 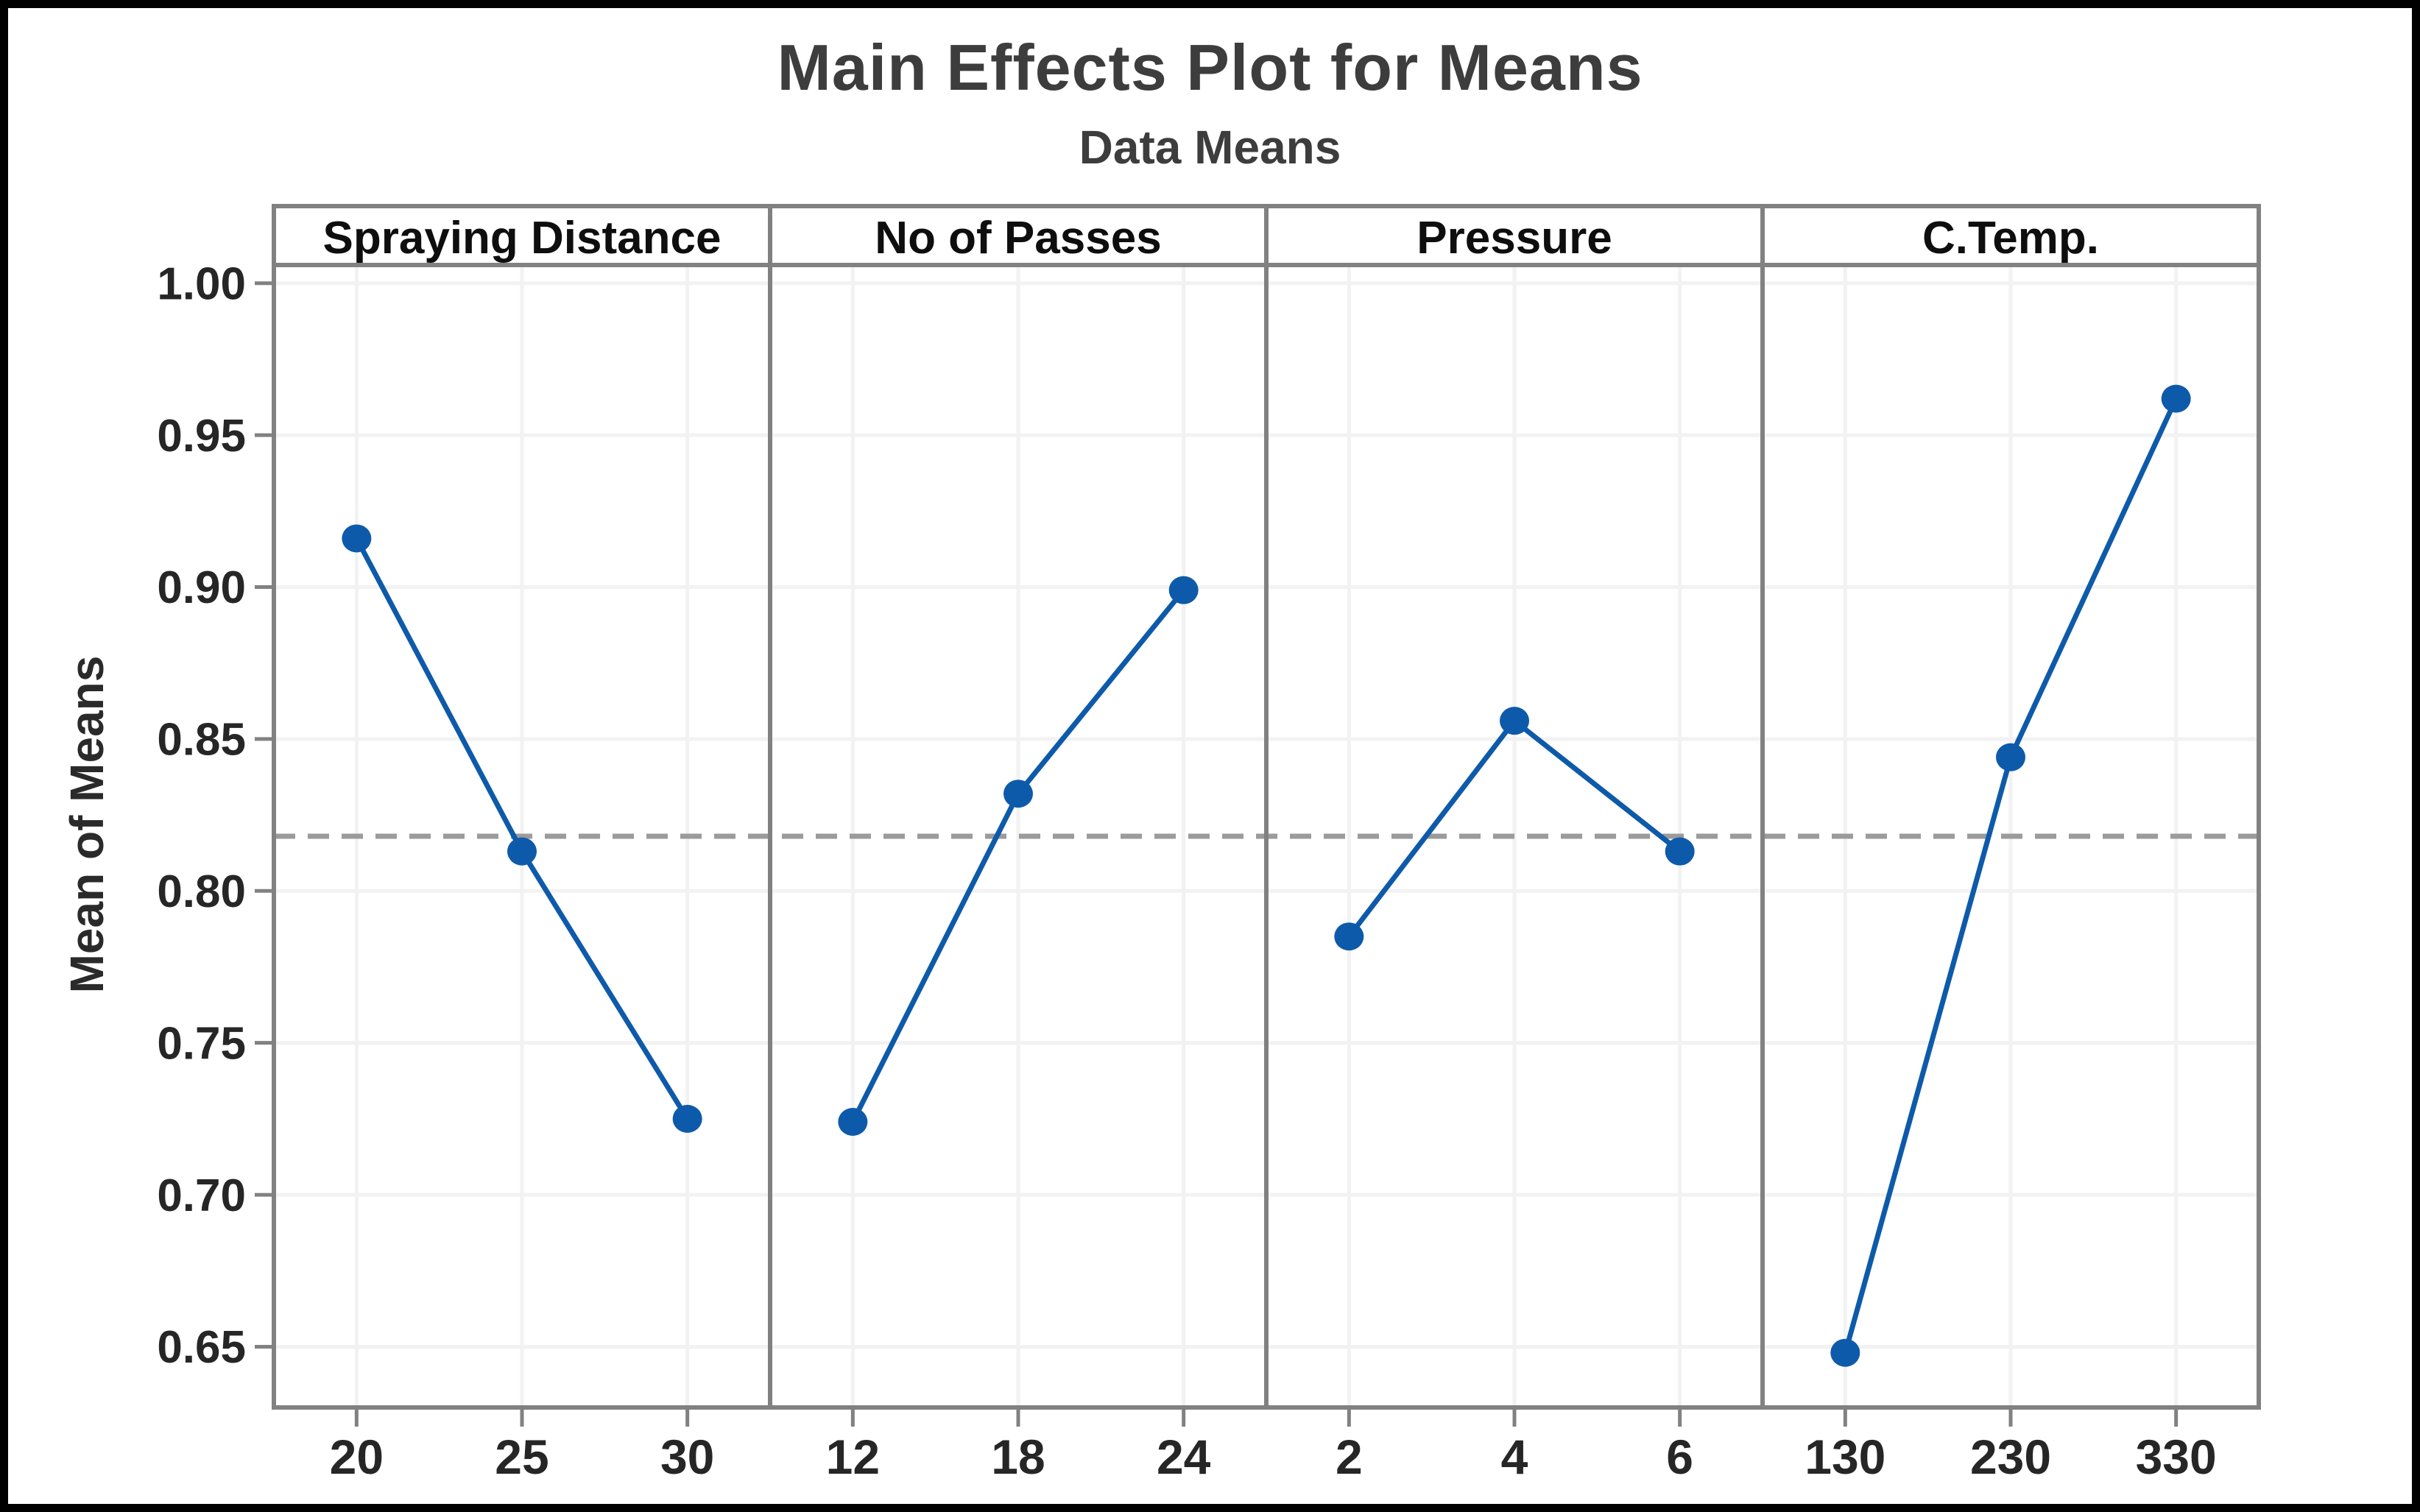 What do you see at coordinates (202, 1043) in the screenshot?
I see `y-tick-label: 0.75` at bounding box center [202, 1043].